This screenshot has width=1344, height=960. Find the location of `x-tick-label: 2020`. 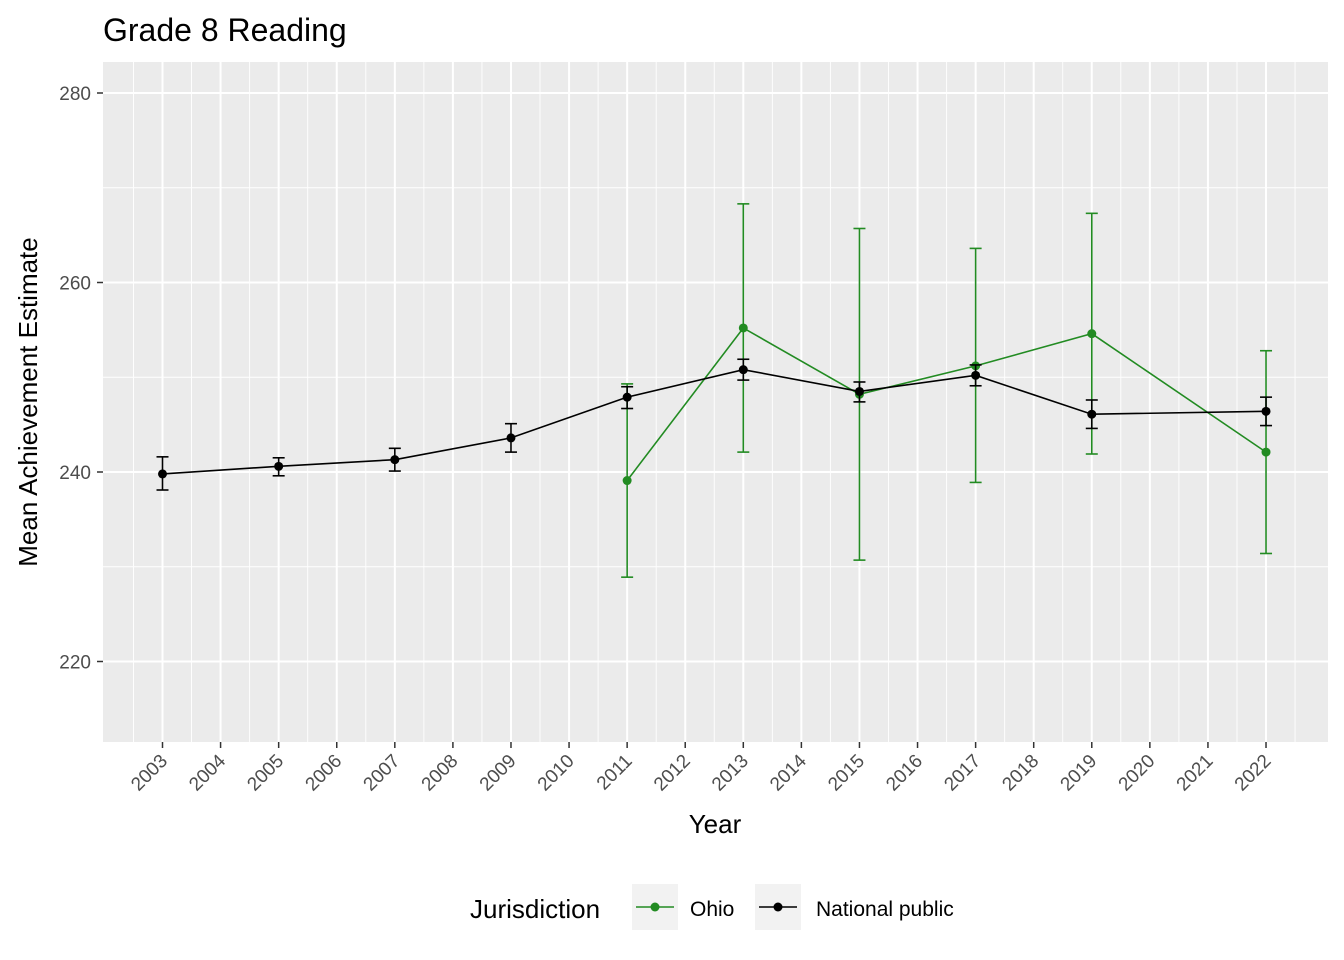

x-tick-label: 2020 is located at coordinates (1137, 773).